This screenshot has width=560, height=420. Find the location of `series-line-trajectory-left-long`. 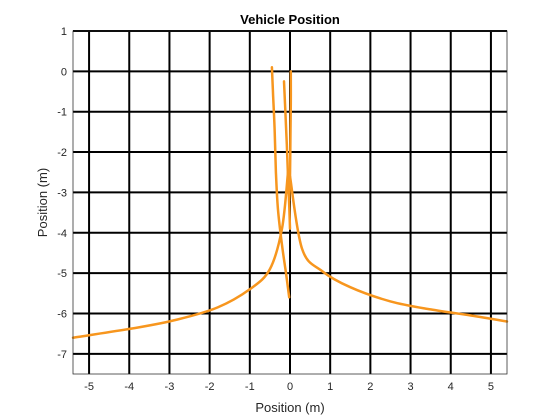

series-line-trajectory-left-long is located at coordinates (280, 182).